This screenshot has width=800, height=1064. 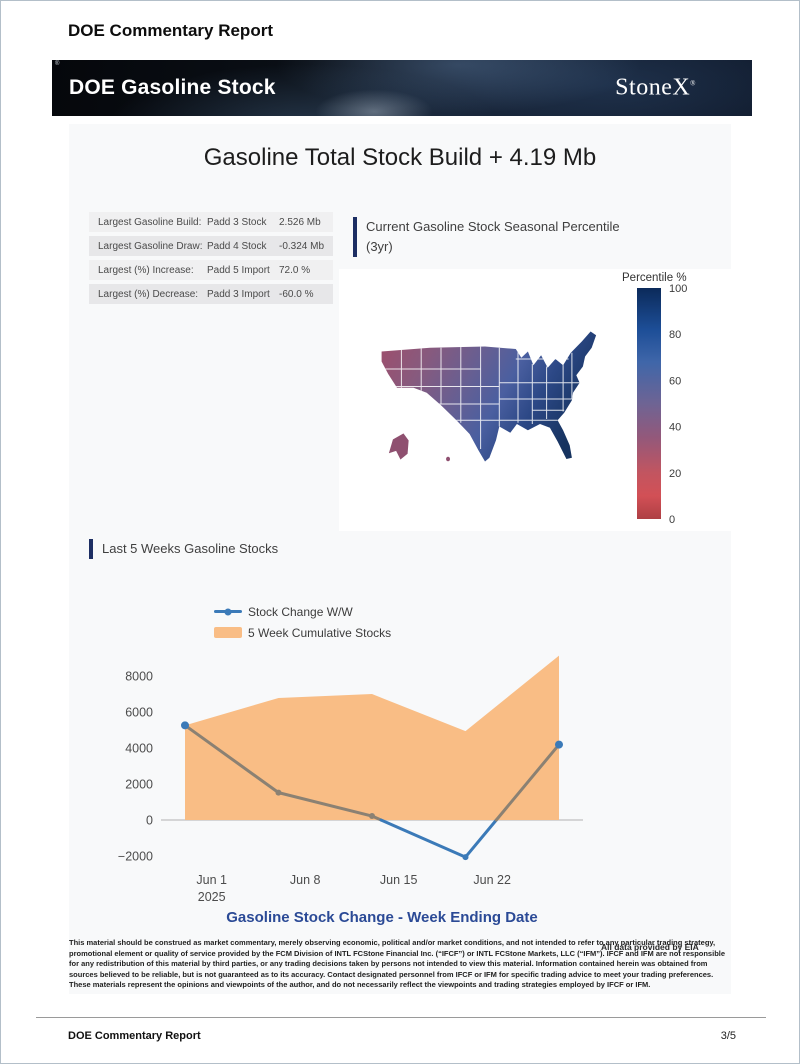 I want to click on hawaii-shape, so click(x=448, y=459).